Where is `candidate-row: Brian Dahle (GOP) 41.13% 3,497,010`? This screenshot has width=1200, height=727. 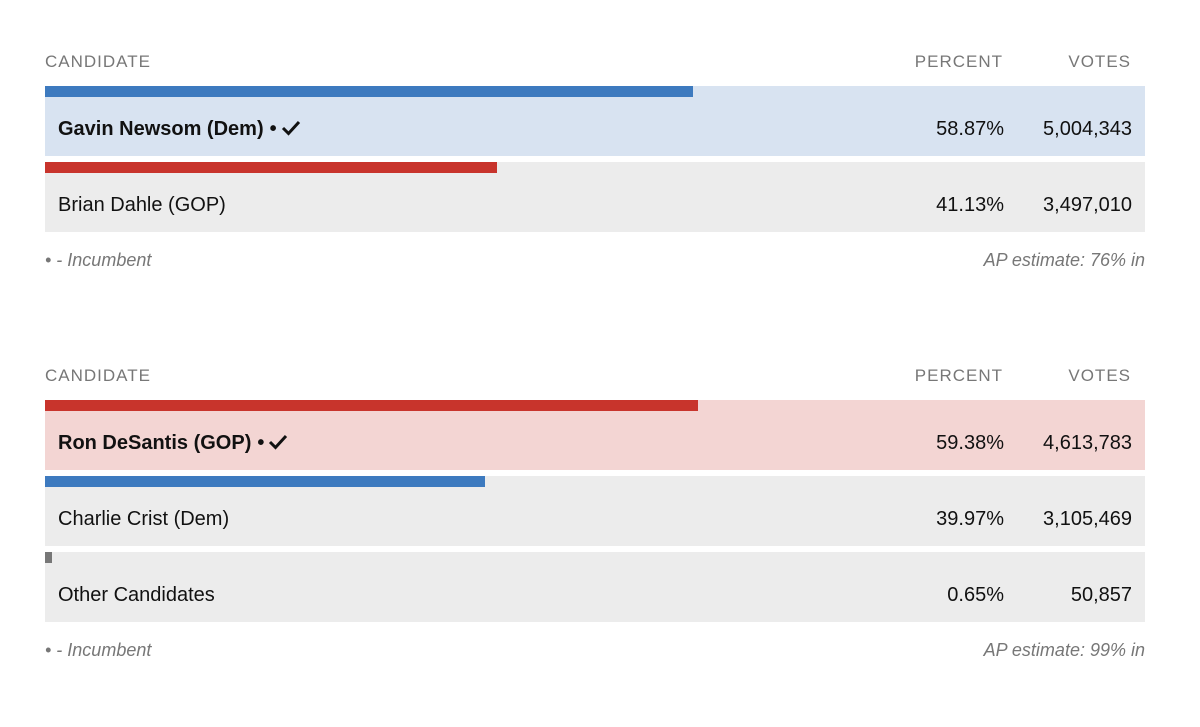
candidate-row: Brian Dahle (GOP) 41.13% 3,497,010 is located at coordinates (595, 197).